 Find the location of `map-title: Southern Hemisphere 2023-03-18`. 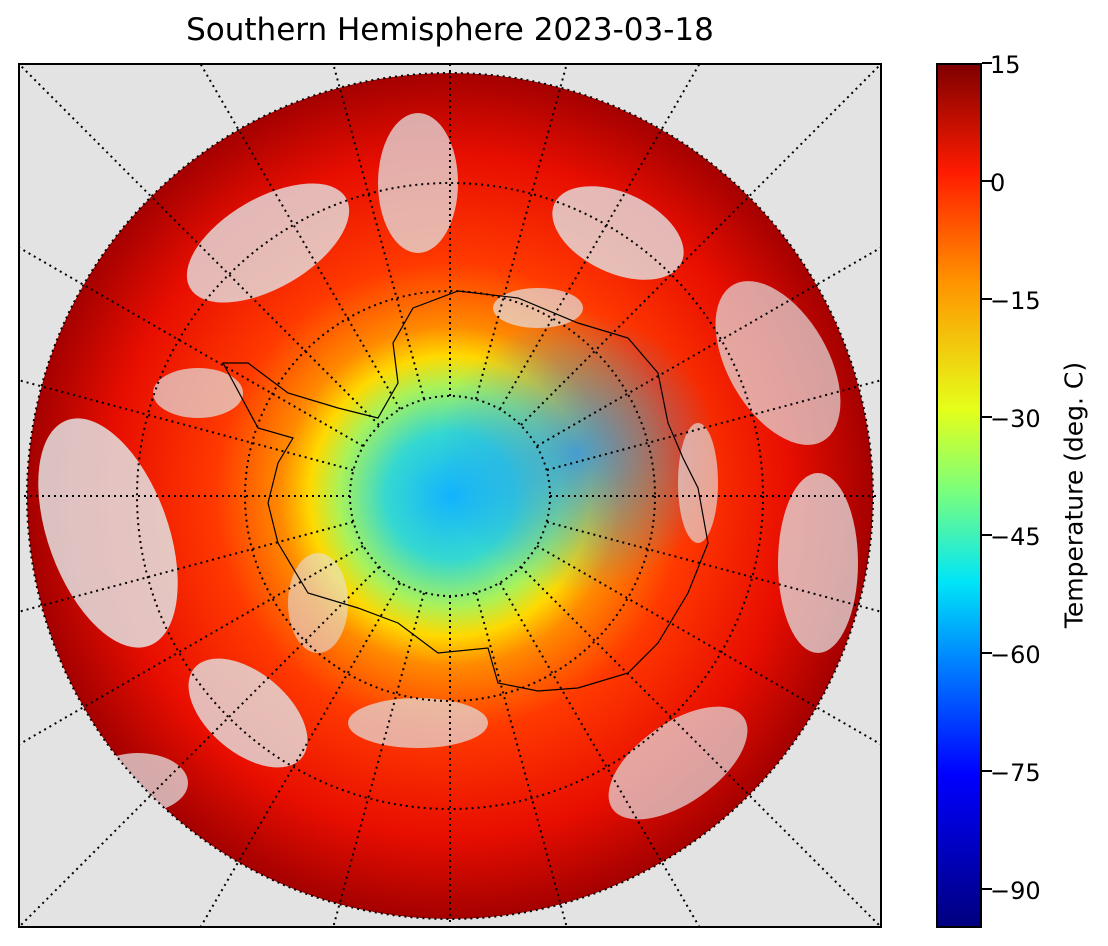

map-title: Southern Hemisphere 2023-03-18 is located at coordinates (450, 30).